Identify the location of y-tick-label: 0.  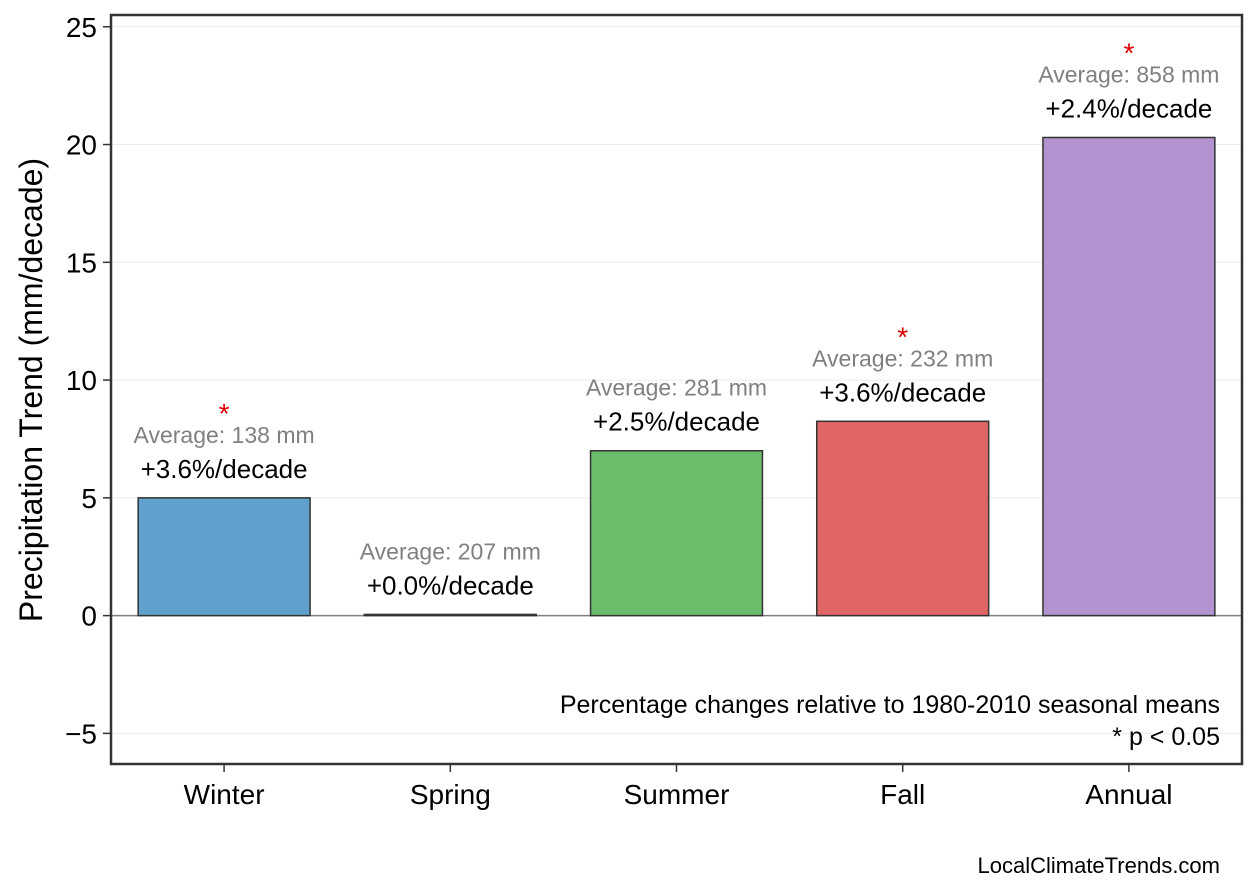
(89, 616).